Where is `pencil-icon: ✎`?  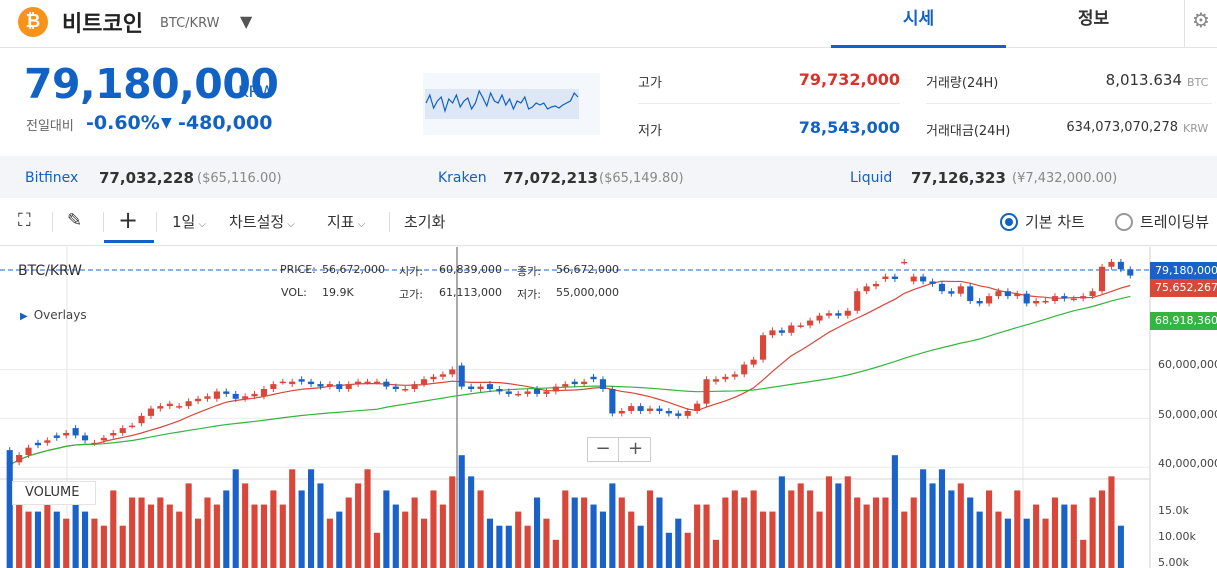 pencil-icon: ✎ is located at coordinates (75, 220).